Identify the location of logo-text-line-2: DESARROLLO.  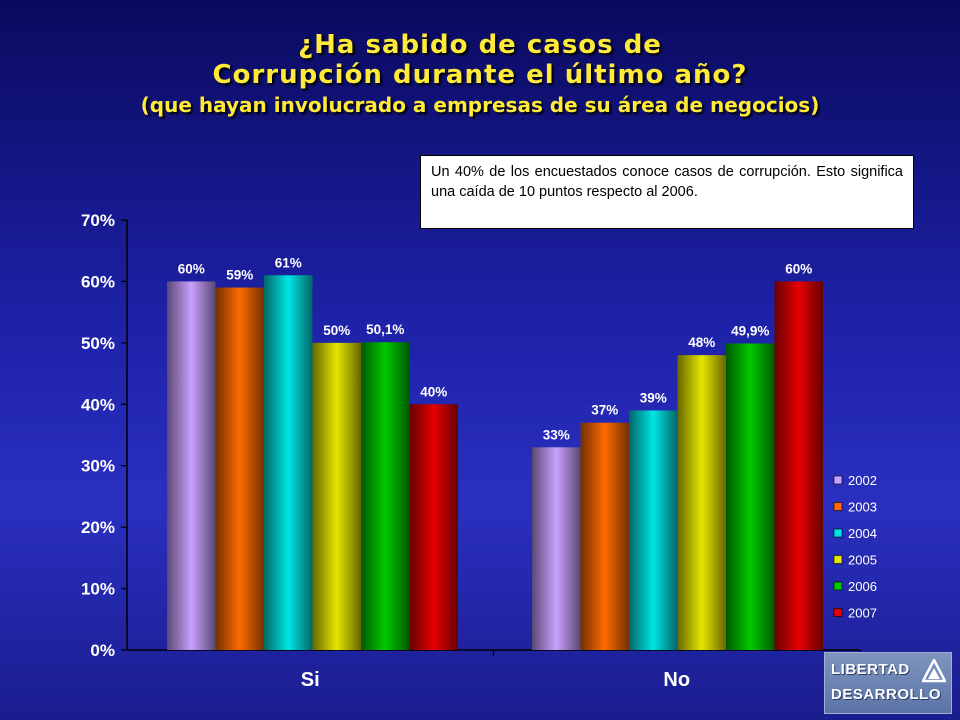
(886, 694).